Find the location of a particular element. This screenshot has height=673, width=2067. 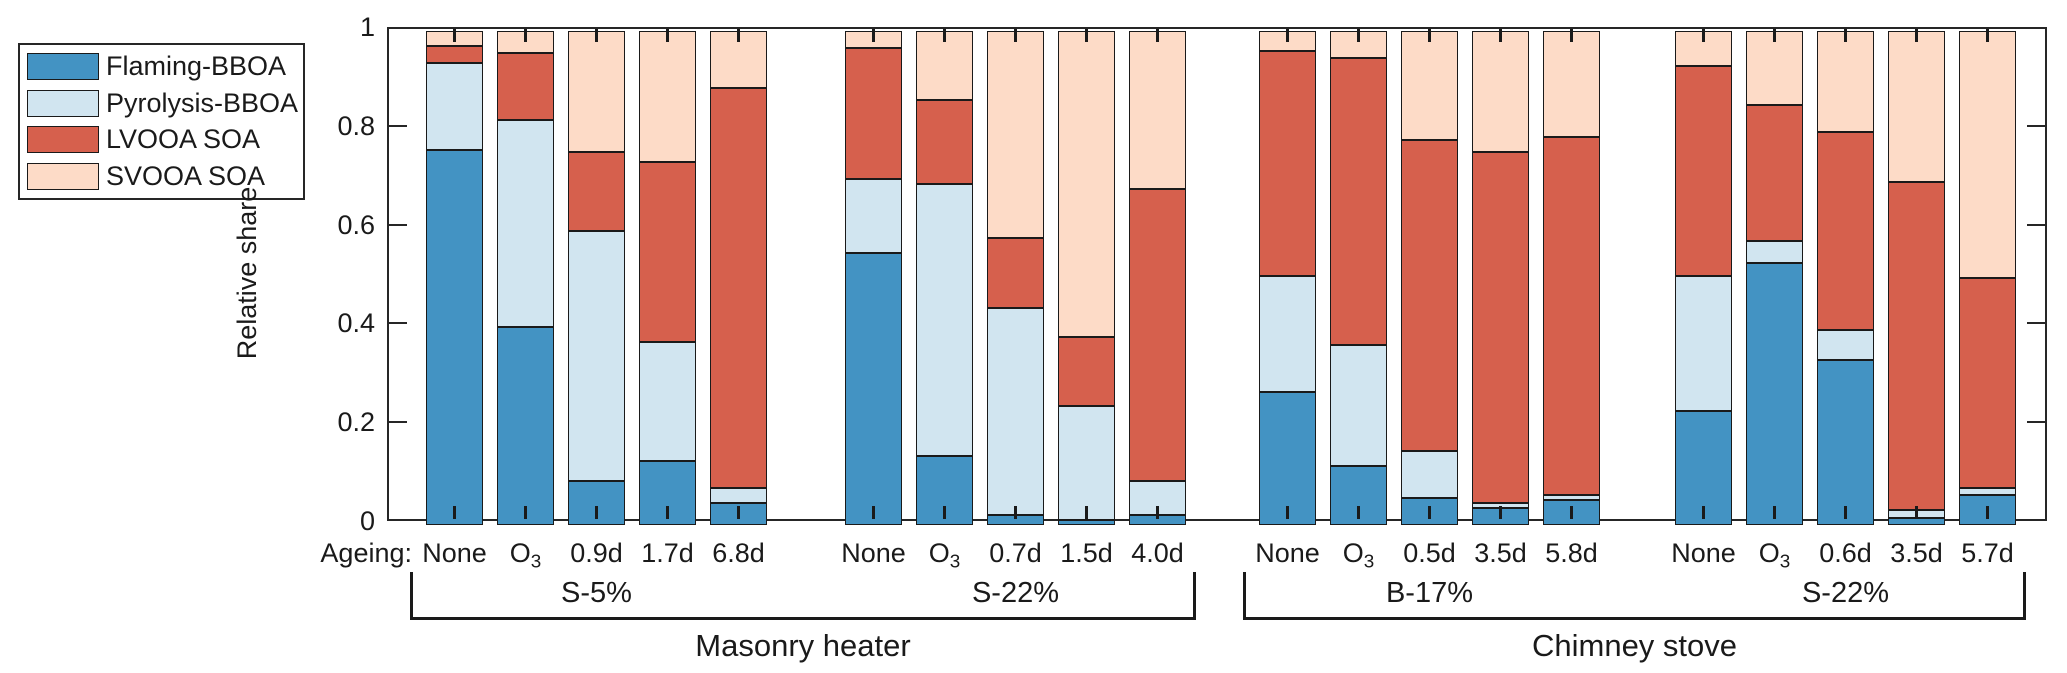

y-tick-label: 0.8 is located at coordinates (356, 125).